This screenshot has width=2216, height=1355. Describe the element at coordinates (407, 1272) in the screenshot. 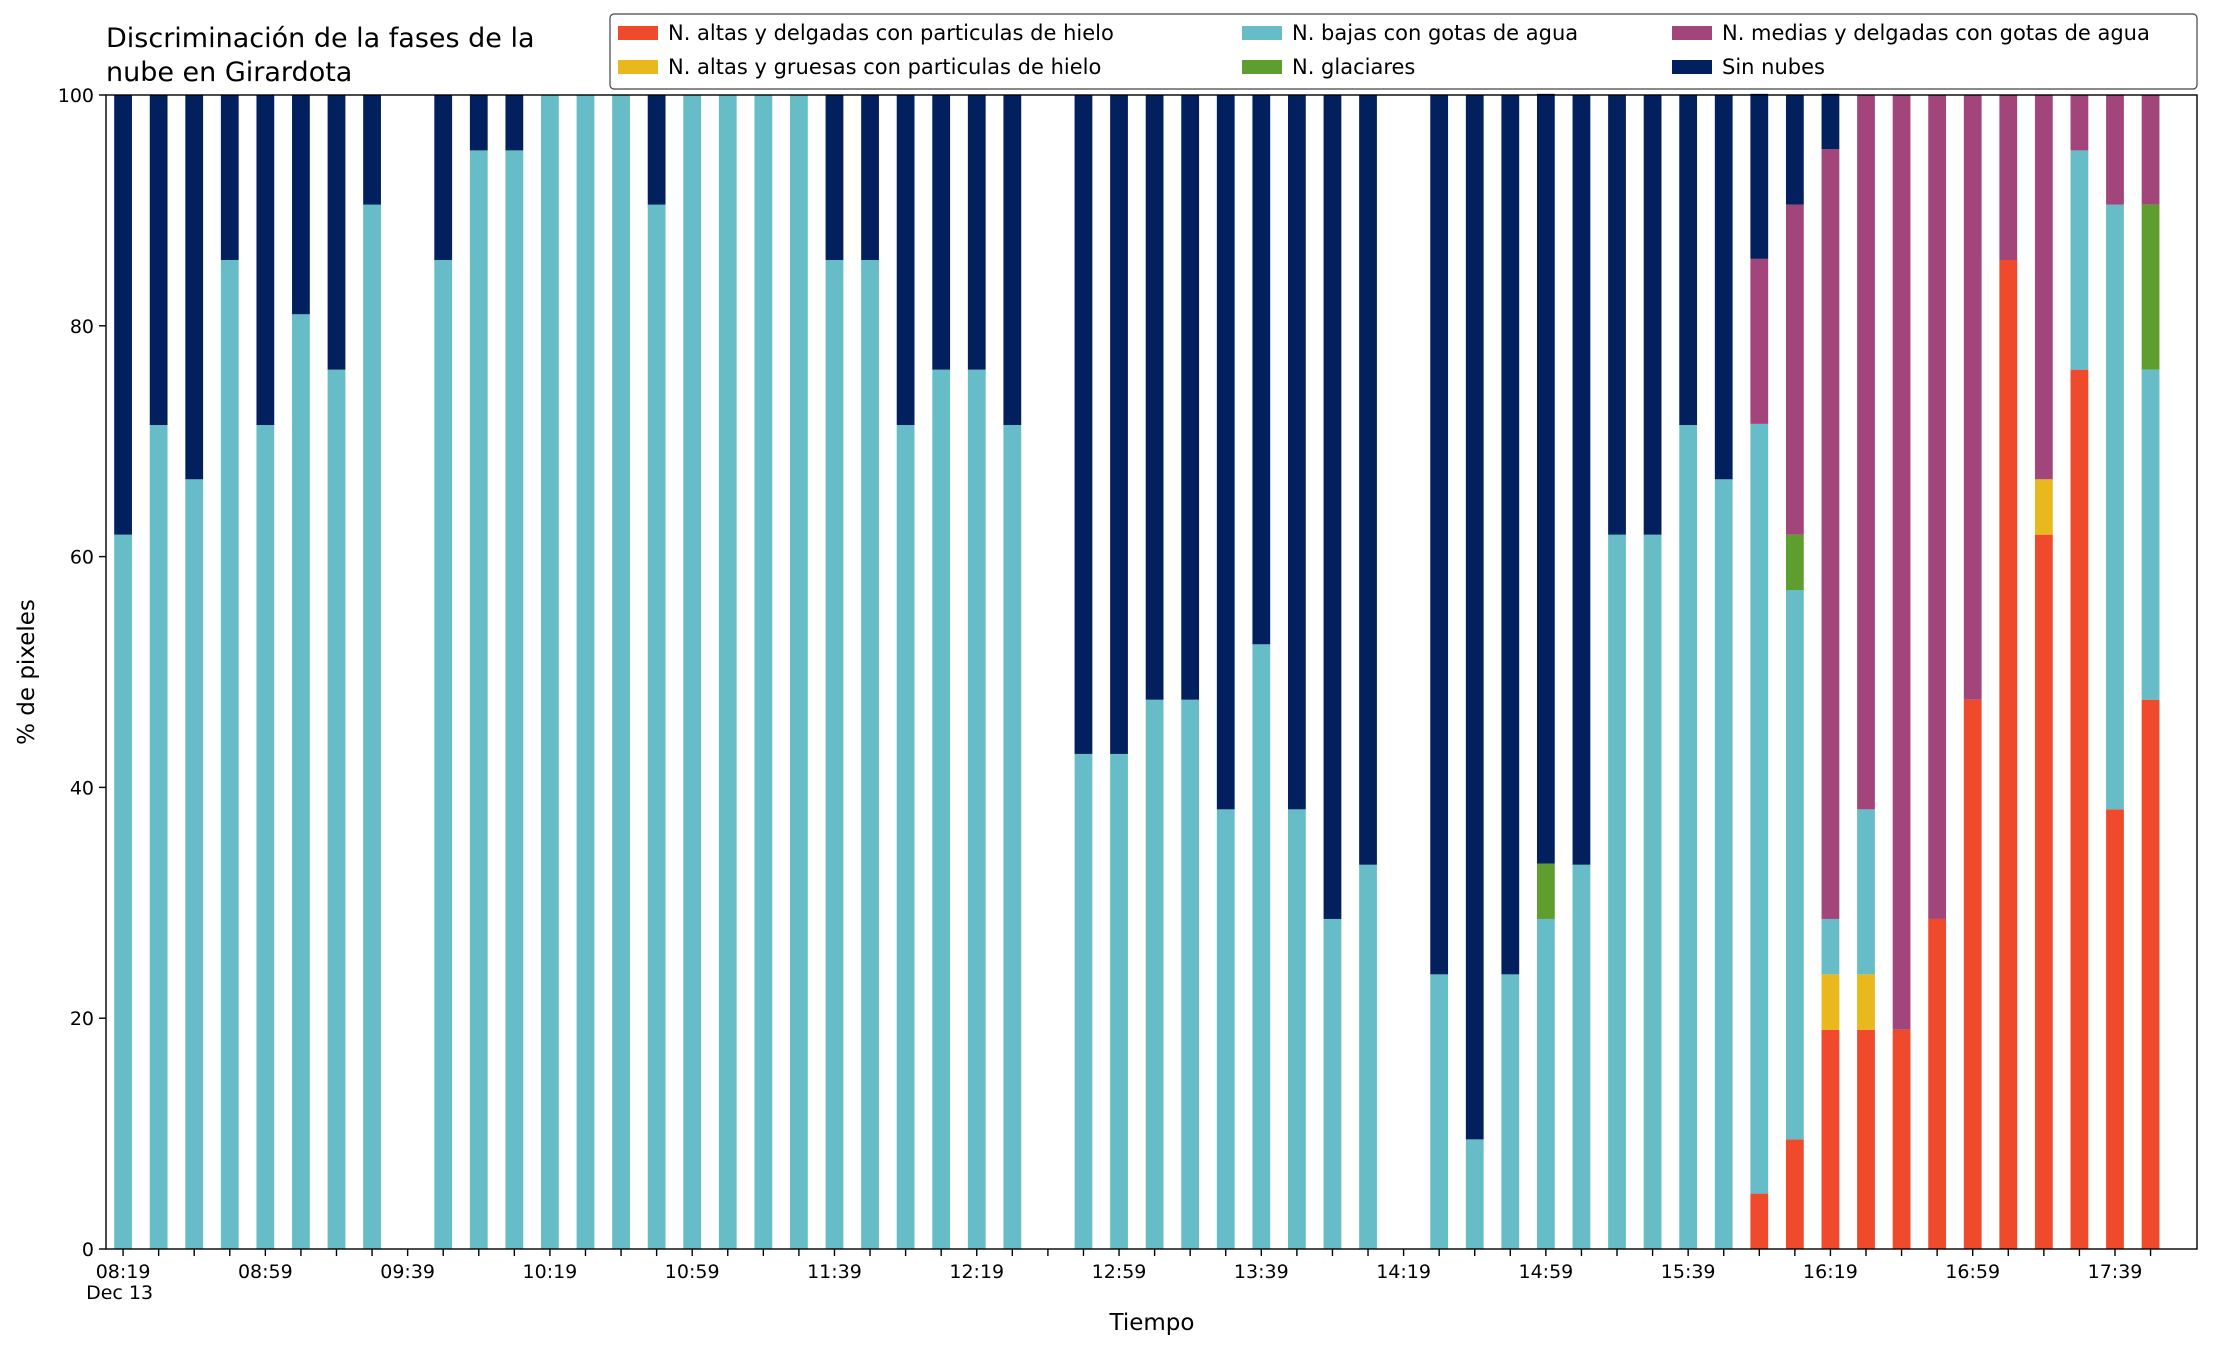

I see `x-tick-label: 09:39` at that location.